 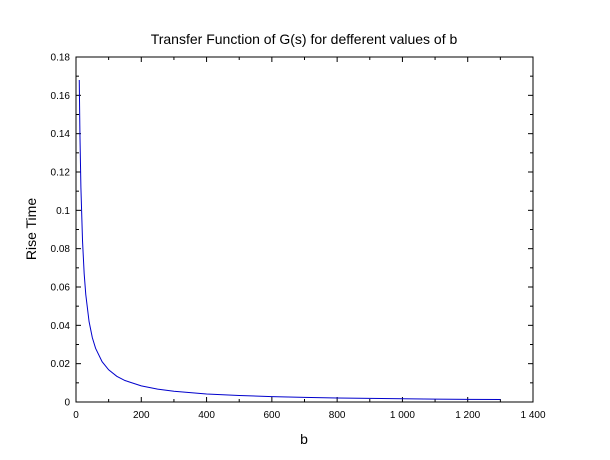 I want to click on y-tick-label: 0.16, so click(x=61, y=96).